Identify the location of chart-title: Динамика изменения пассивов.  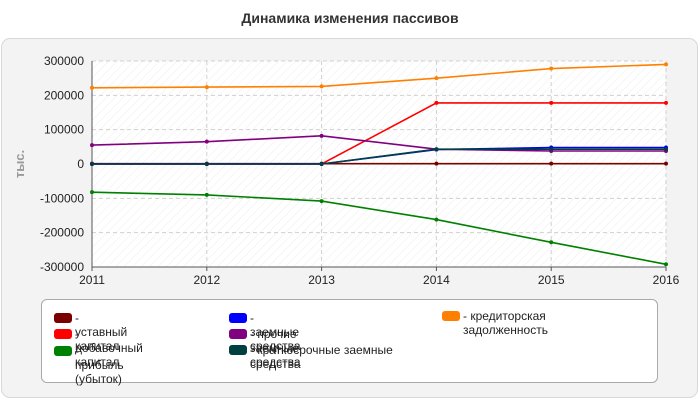
(350, 18).